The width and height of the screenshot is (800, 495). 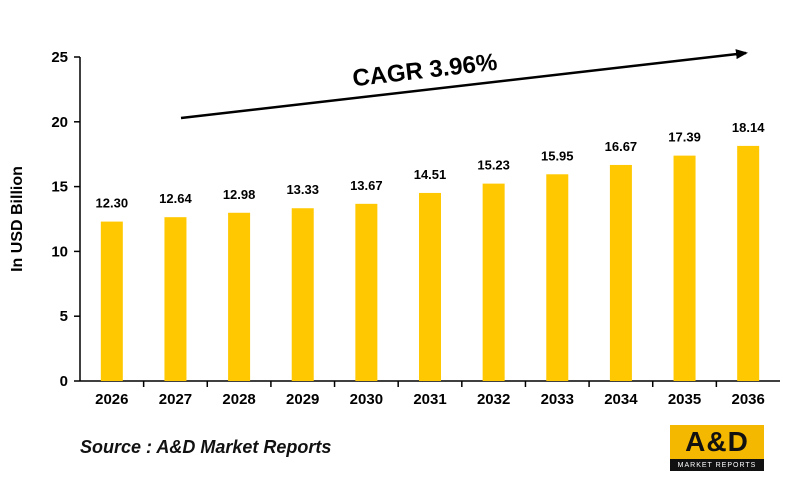 What do you see at coordinates (430, 174) in the screenshot?
I see `data-label-2031: 14.51` at bounding box center [430, 174].